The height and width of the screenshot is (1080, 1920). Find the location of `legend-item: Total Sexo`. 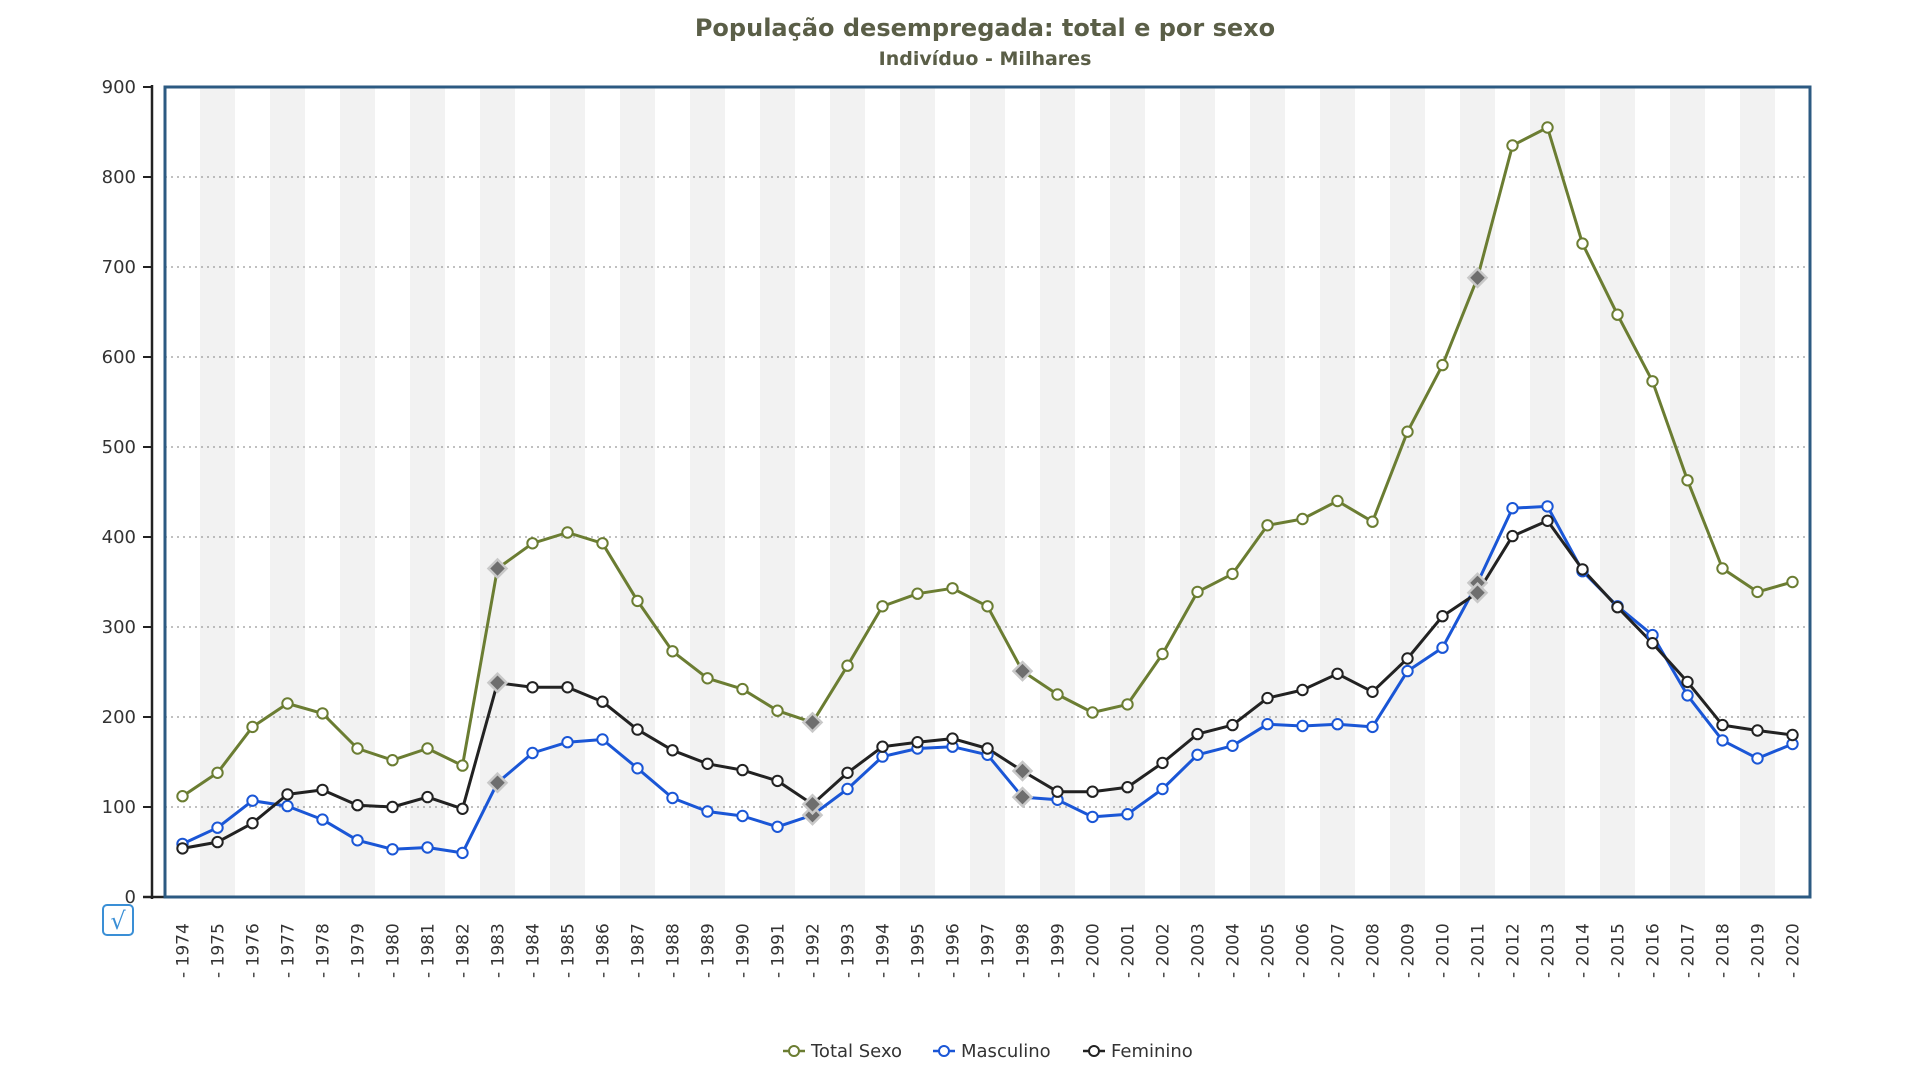

legend-item: Total Sexo is located at coordinates (842, 1051).